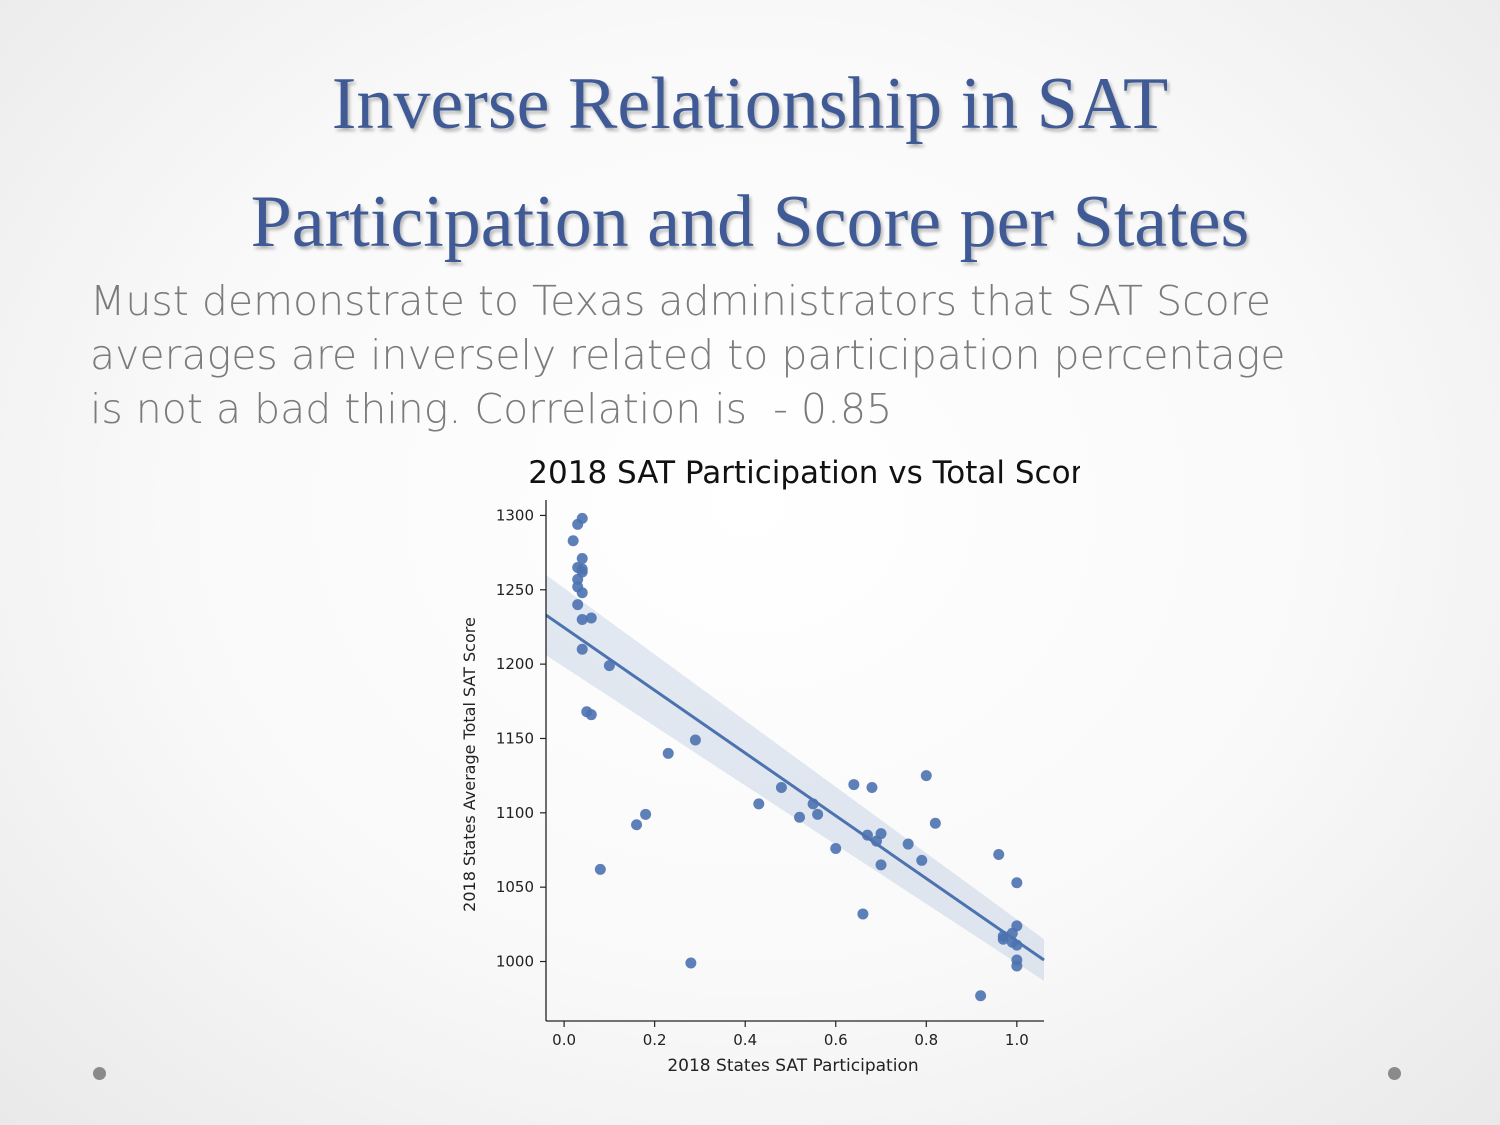 The height and width of the screenshot is (1125, 1500). I want to click on y-tick-label: 1100, so click(515, 813).